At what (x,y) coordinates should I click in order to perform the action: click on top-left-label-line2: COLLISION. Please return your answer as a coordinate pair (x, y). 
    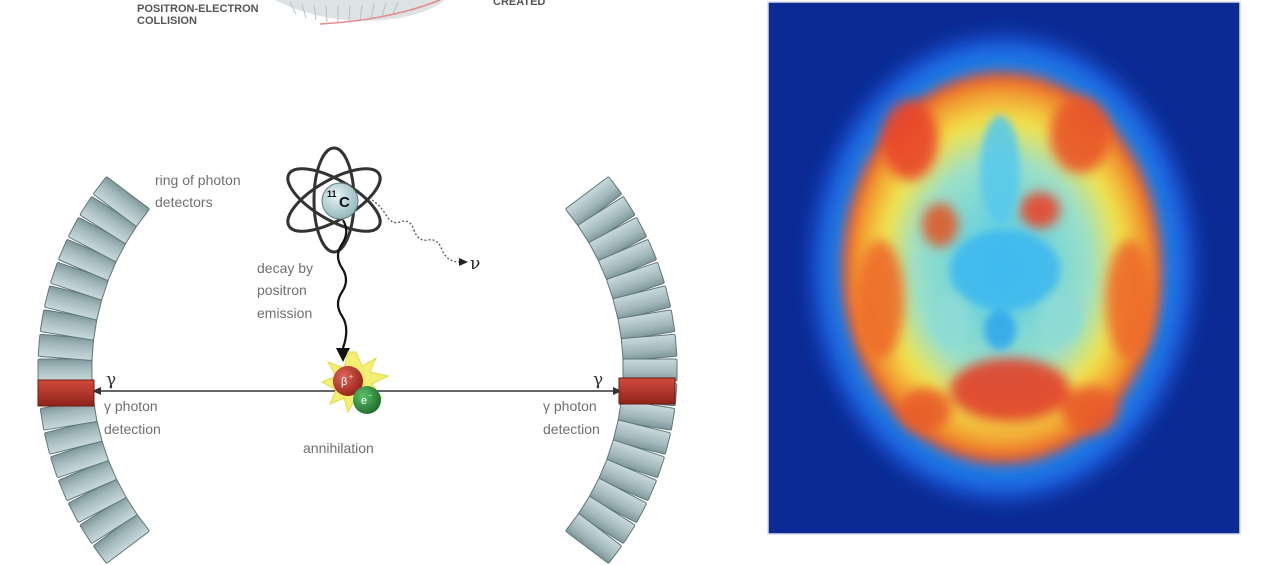
    Looking at the image, I should click on (167, 21).